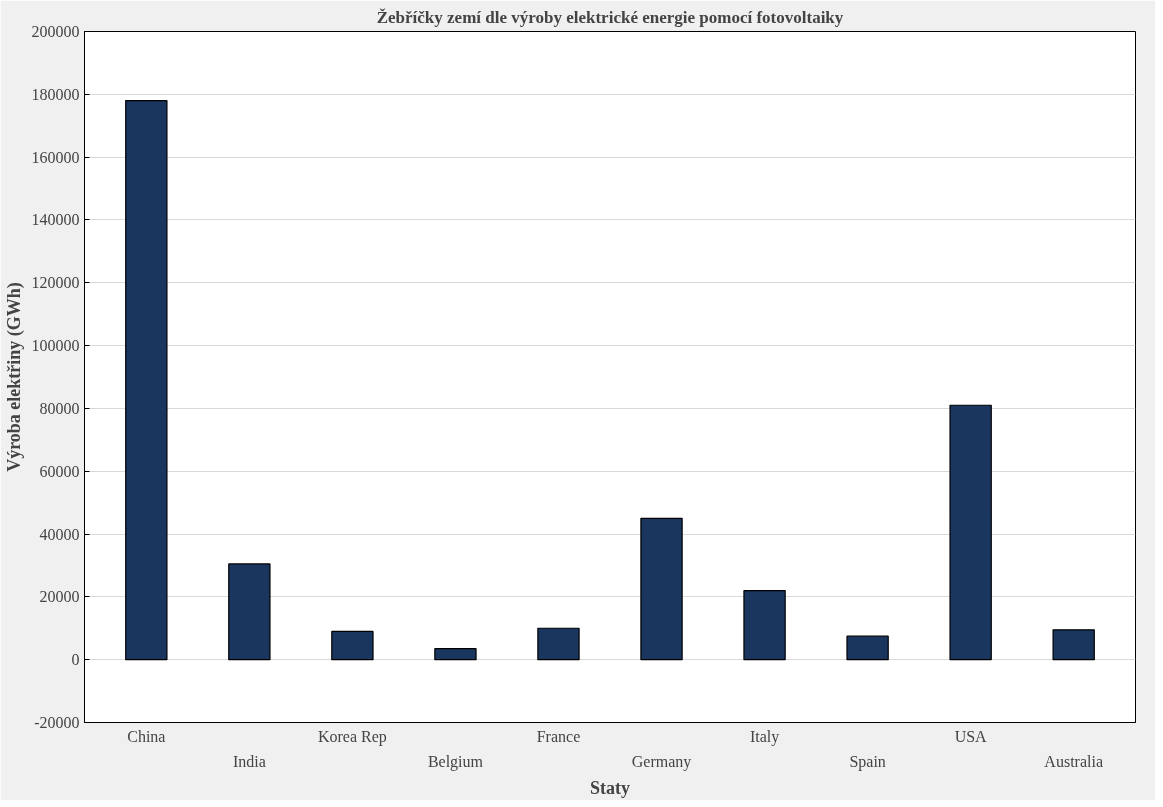 This screenshot has width=1163, height=807. What do you see at coordinates (352, 736) in the screenshot?
I see `x-tick-label: Korea Rep` at bounding box center [352, 736].